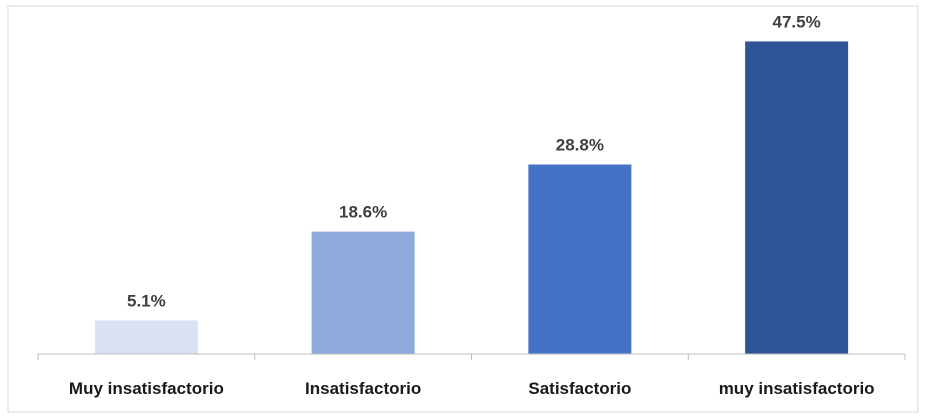  What do you see at coordinates (363, 388) in the screenshot?
I see `category-label-2: Insatisfactorio` at bounding box center [363, 388].